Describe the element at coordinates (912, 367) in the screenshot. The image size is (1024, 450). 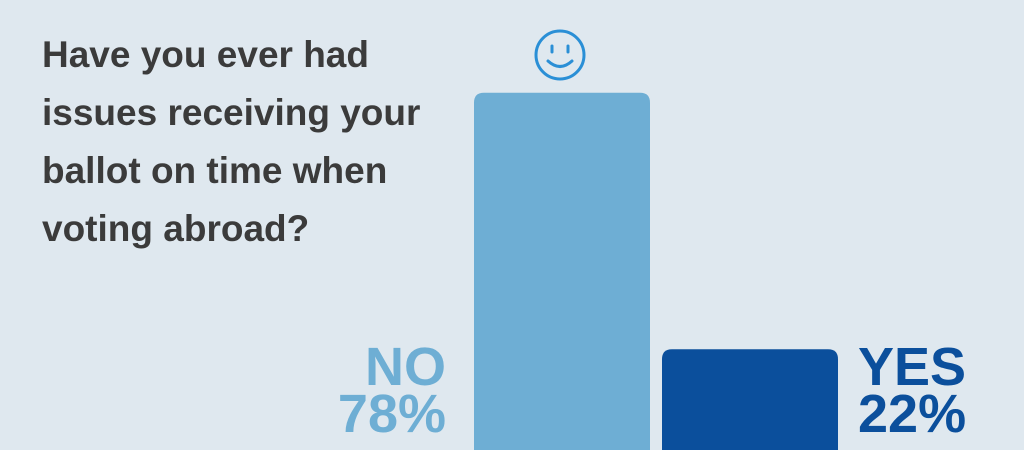
I see `category-label: YES` at that location.